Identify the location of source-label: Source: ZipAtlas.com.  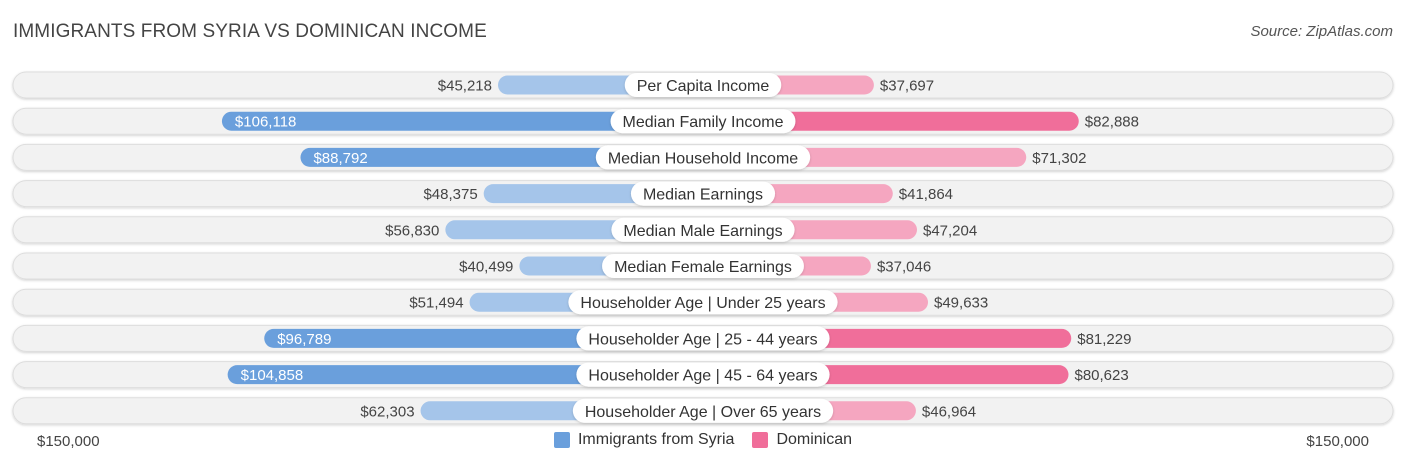
(1321, 31).